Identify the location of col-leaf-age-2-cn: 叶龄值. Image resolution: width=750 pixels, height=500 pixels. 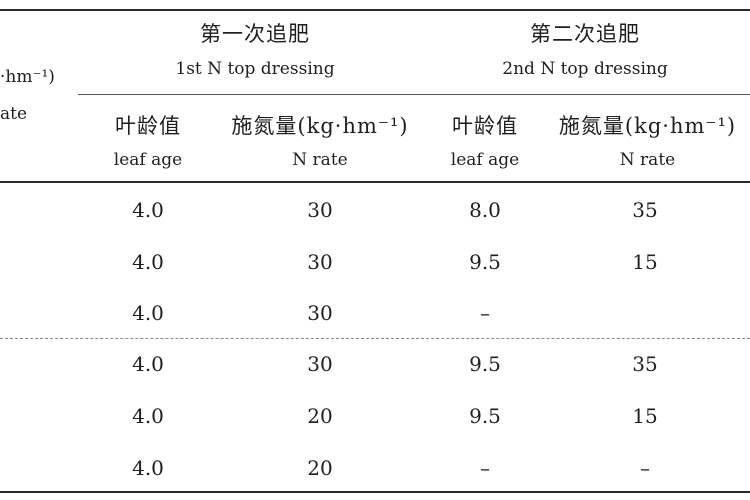
(485, 126).